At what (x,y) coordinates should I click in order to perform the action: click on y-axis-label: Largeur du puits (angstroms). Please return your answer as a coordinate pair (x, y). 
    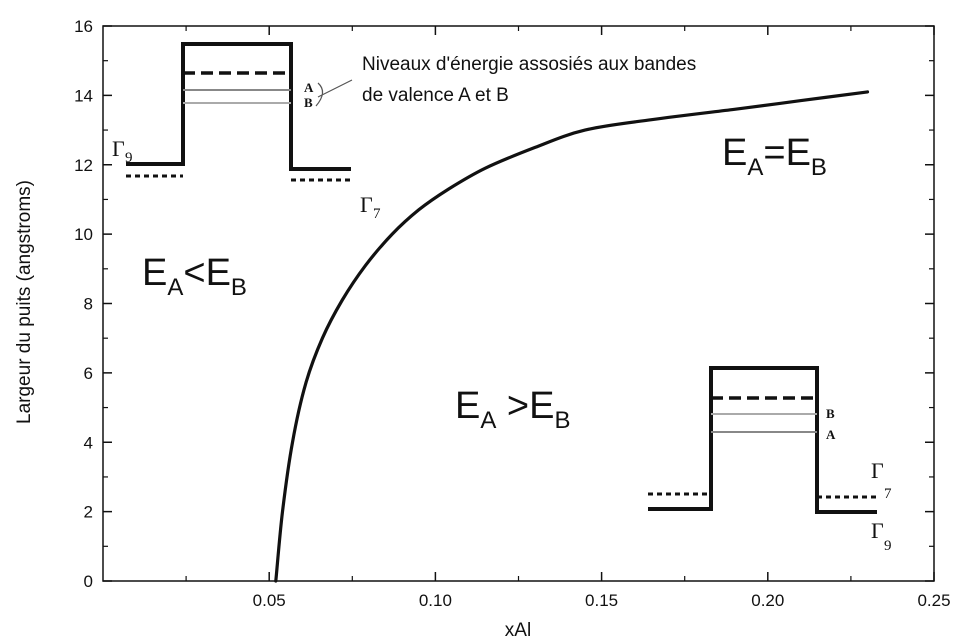
    Looking at the image, I should click on (24, 302).